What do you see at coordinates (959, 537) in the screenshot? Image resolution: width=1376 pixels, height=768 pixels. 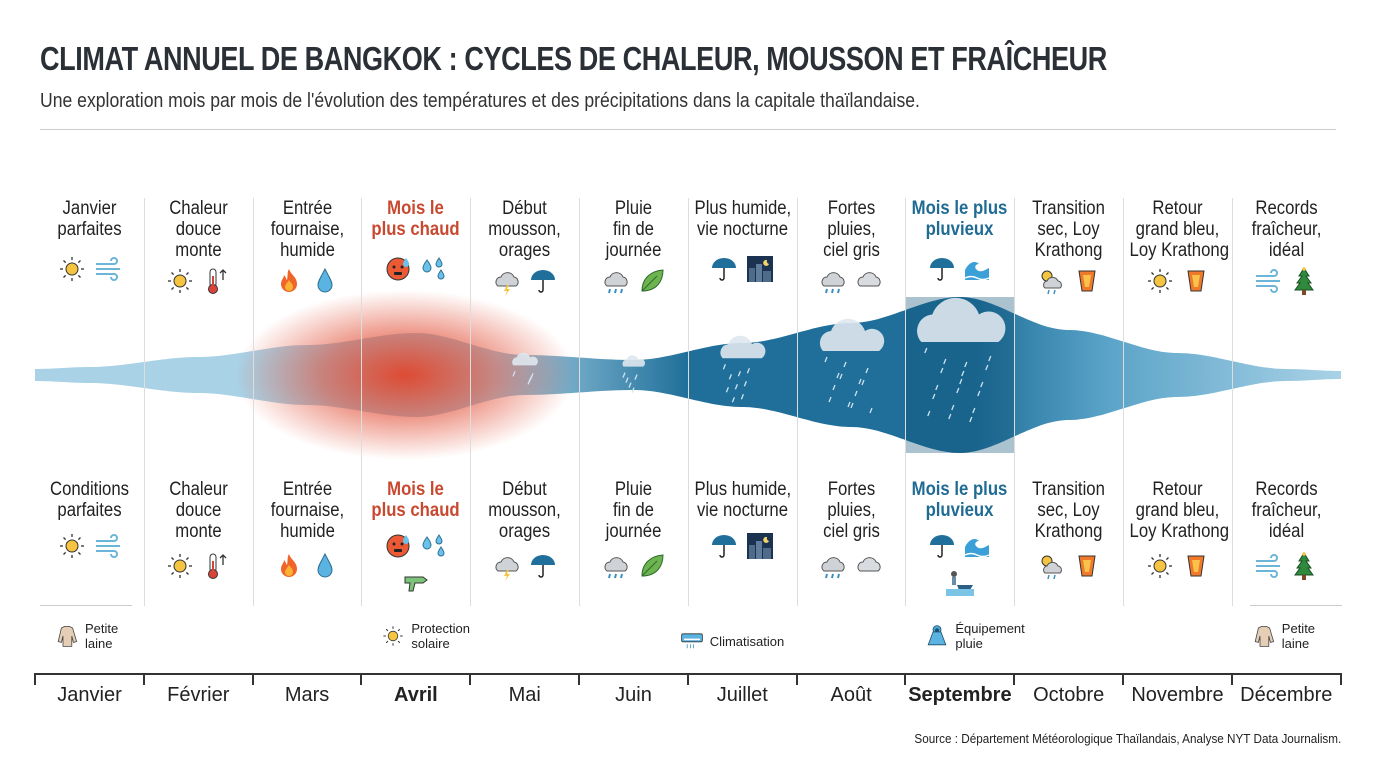 I see `month-bottom-8: Mois le plus pluvieux` at bounding box center [959, 537].